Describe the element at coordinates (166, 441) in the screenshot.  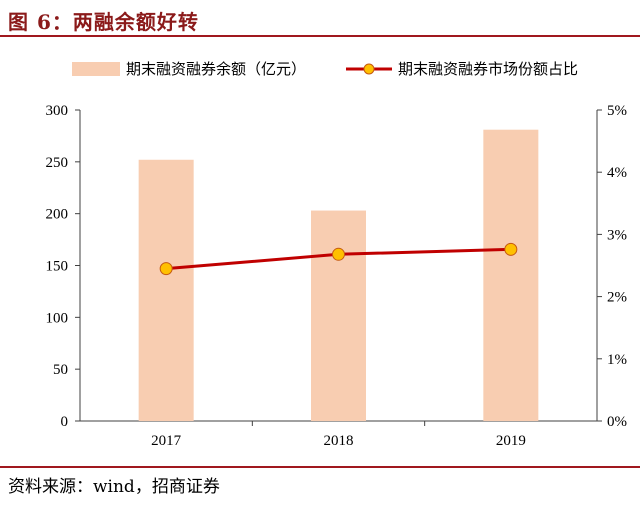
I see `x-tick-label: 2017` at that location.